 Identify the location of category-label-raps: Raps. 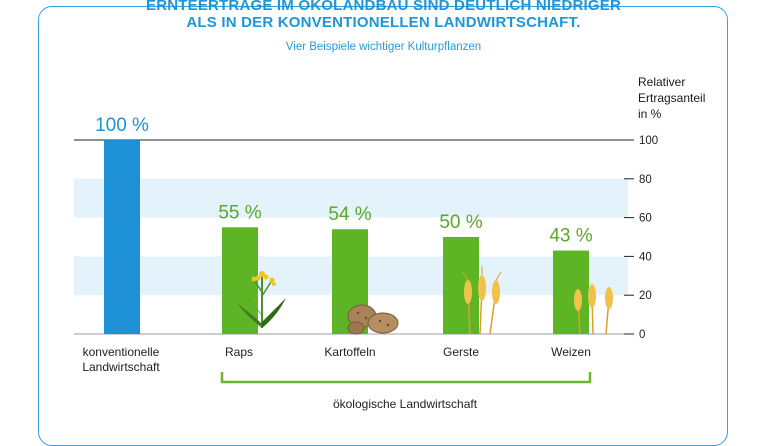
(238, 352).